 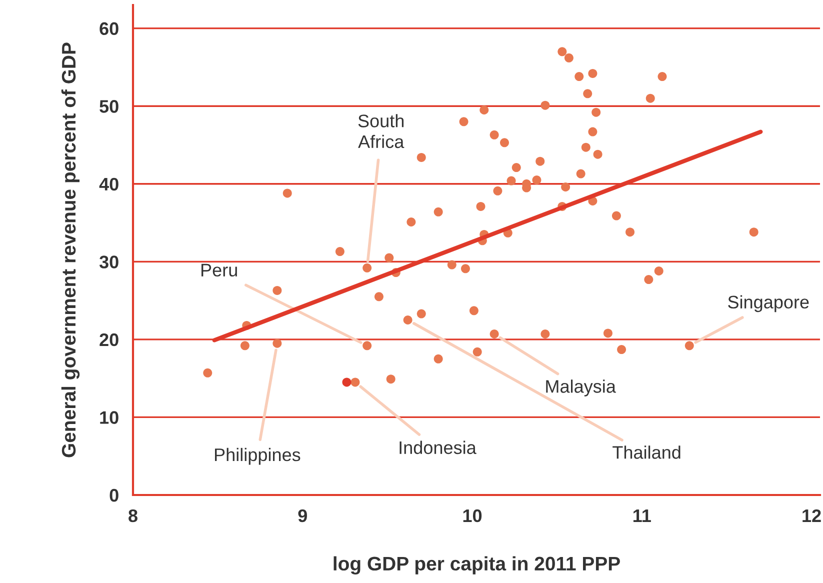 I want to click on y-tick-label: 50, so click(x=109, y=106).